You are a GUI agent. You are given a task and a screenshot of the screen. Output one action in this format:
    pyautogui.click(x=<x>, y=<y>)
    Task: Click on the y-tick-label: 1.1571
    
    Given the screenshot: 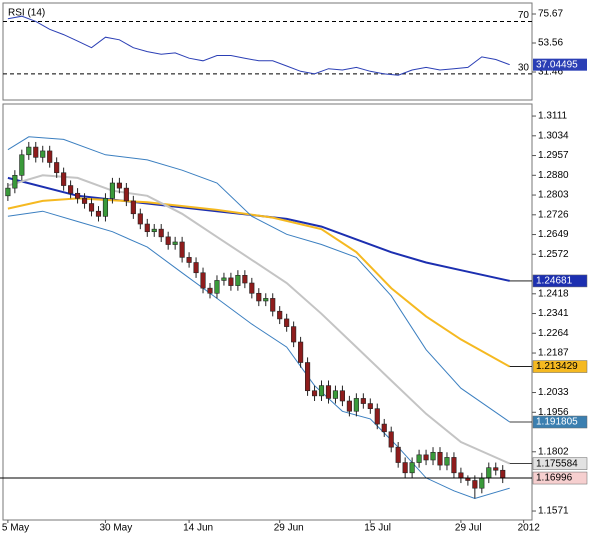 What is the action you would take?
    pyautogui.click(x=553, y=511)
    